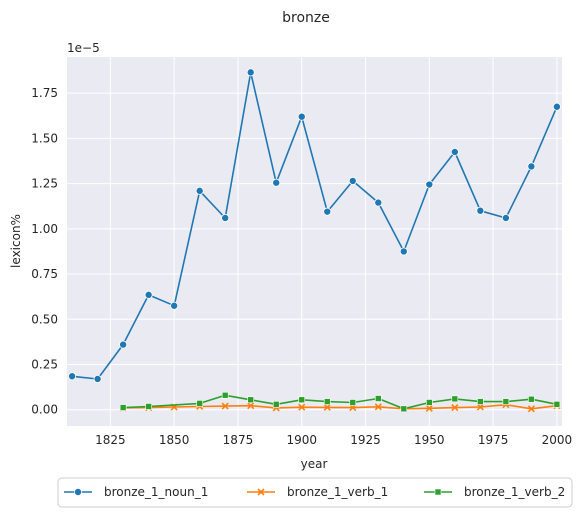 Image resolution: width=583 pixels, height=515 pixels. I want to click on legend-frame, so click(315, 492).